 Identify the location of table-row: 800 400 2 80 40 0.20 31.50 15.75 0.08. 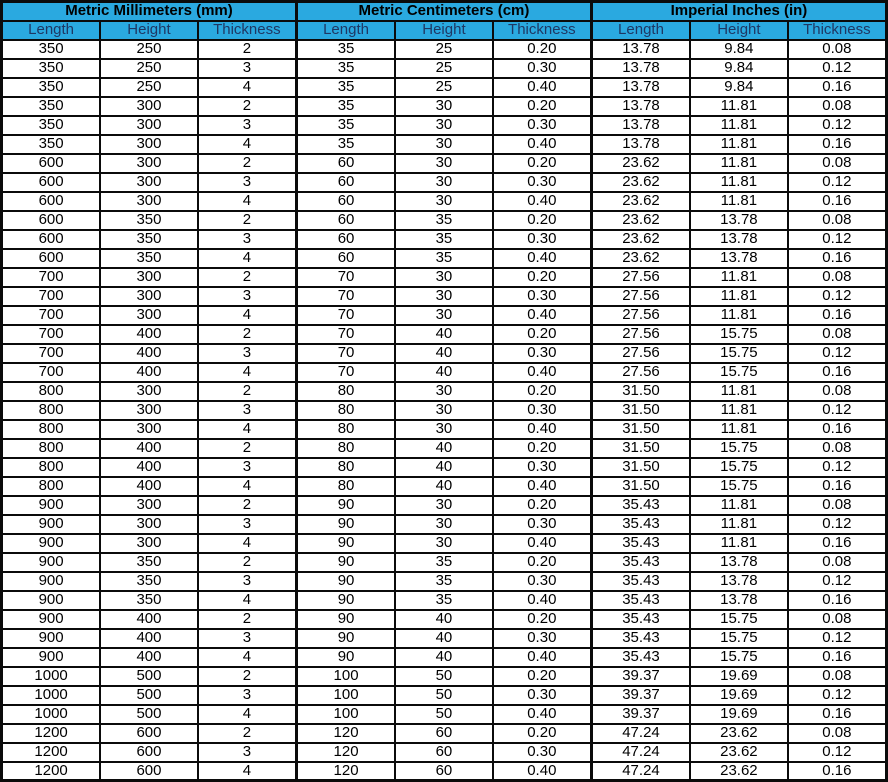
(444, 448).